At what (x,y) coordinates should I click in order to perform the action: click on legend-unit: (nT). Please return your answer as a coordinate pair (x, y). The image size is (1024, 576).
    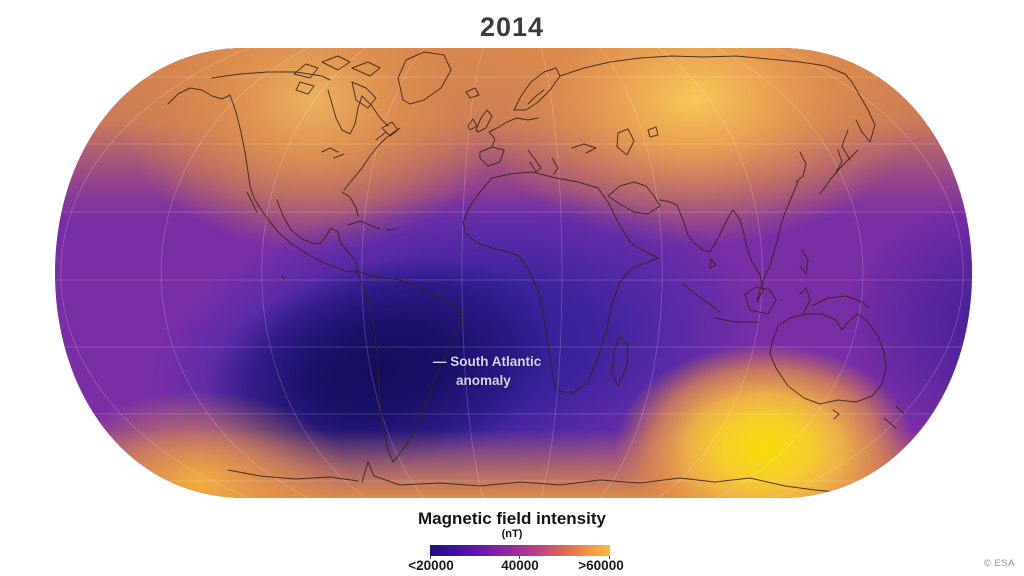
    Looking at the image, I should click on (512, 534).